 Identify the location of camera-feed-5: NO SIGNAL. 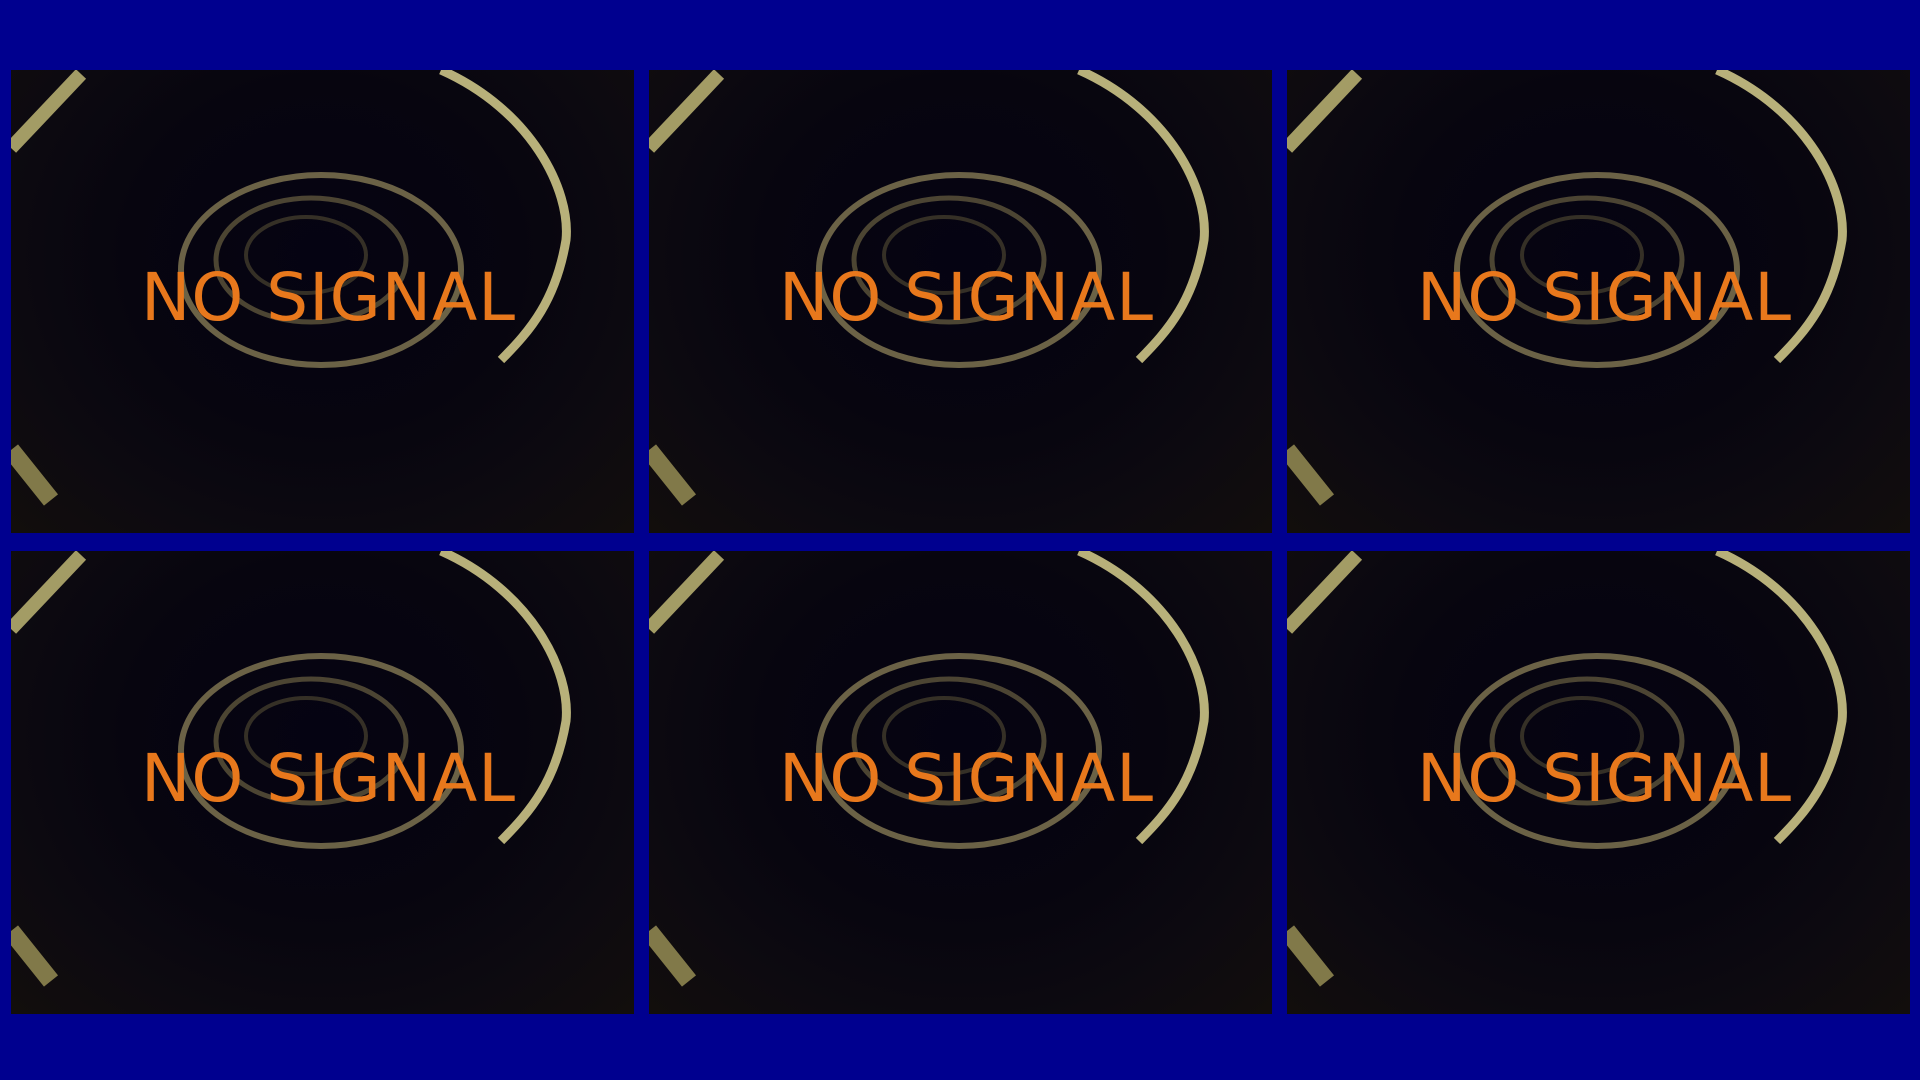
(960, 782).